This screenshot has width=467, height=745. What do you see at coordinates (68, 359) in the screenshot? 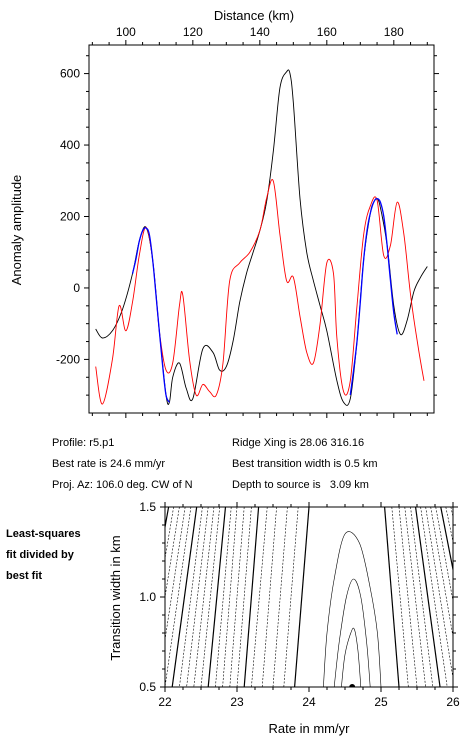
I see `y-tick-label: -200` at bounding box center [68, 359].